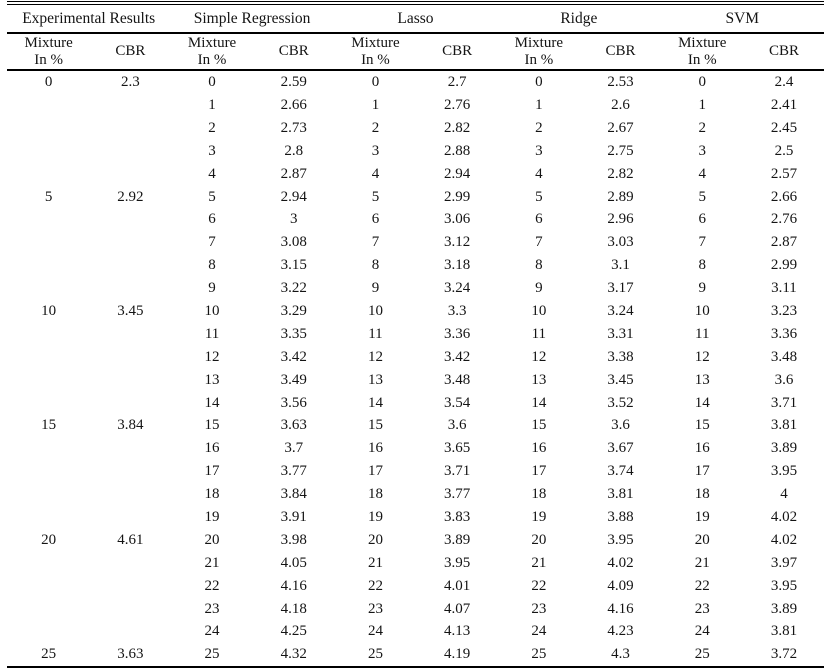 Image resolution: width=831 pixels, height=671 pixels. What do you see at coordinates (293, 356) in the screenshot?
I see `cell-simple-regression-cbr: 3.42` at bounding box center [293, 356].